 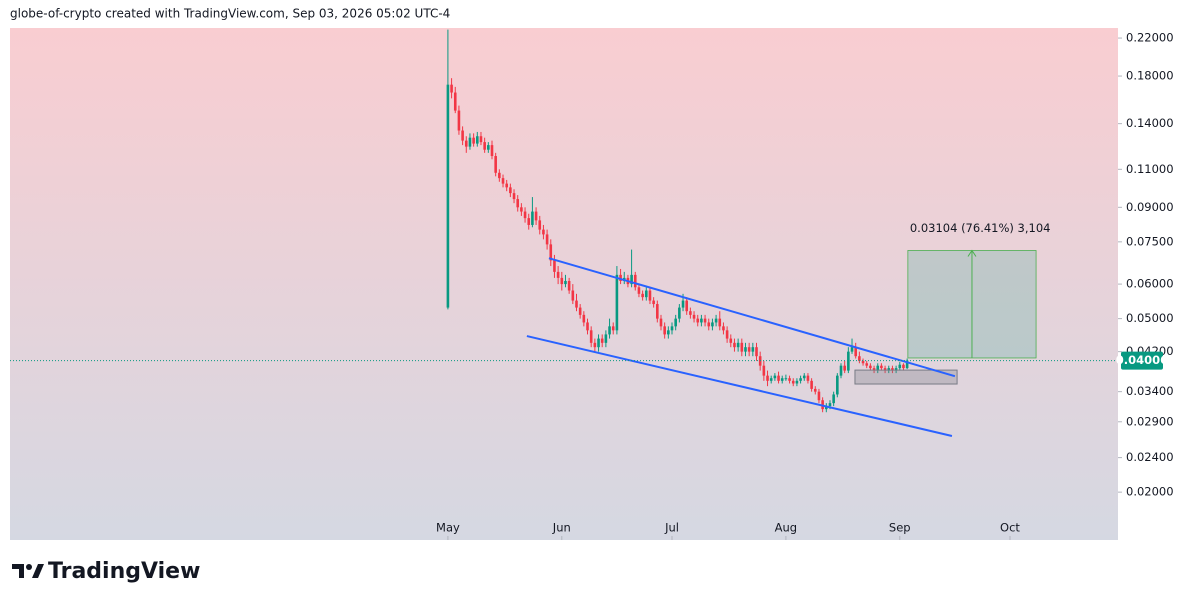 What do you see at coordinates (1150, 421) in the screenshot?
I see `y-tick-label: 0.02900` at bounding box center [1150, 421].